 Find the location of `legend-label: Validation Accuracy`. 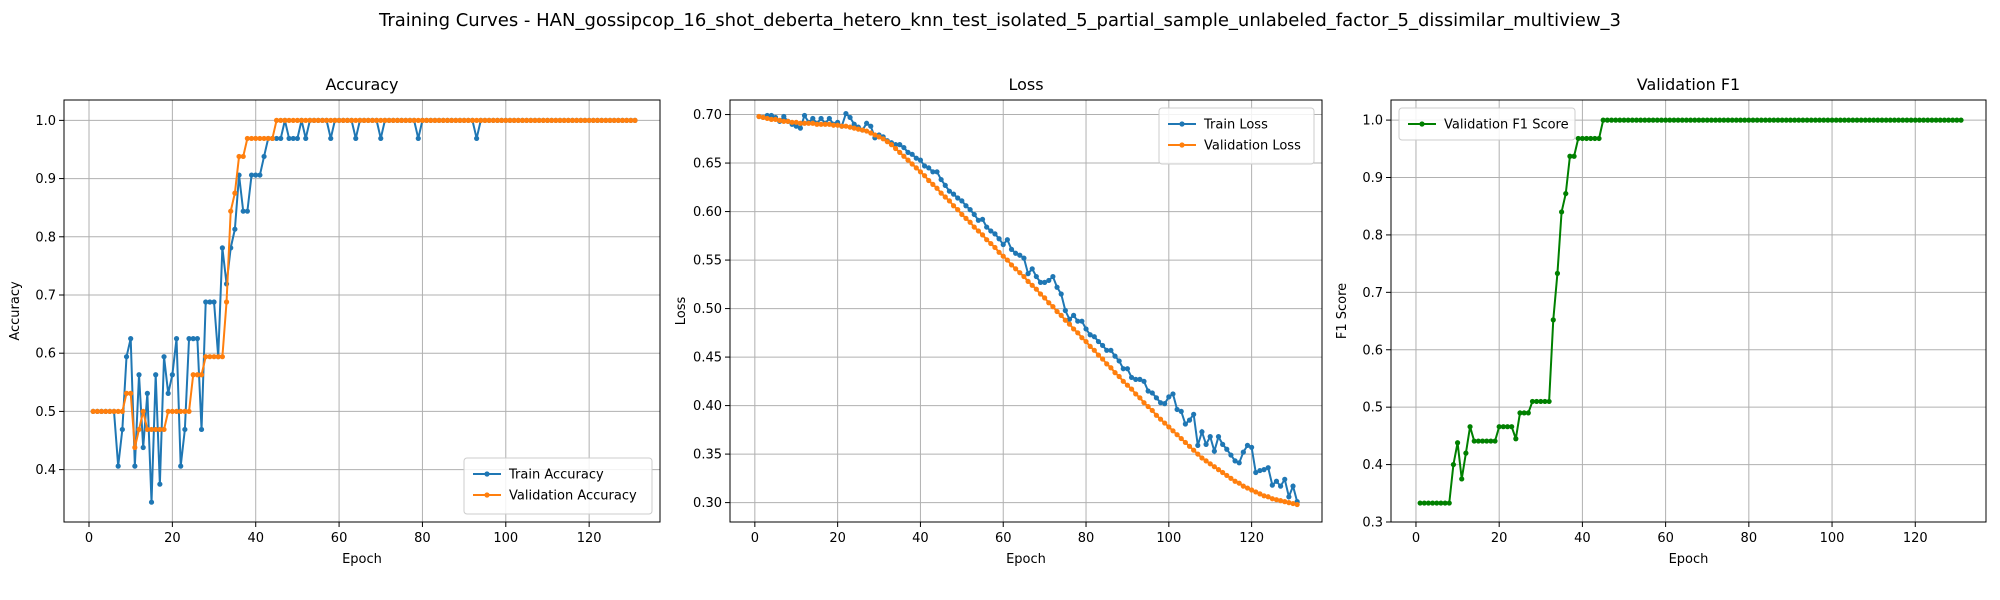

legend-label: Validation Accuracy is located at coordinates (573, 496).